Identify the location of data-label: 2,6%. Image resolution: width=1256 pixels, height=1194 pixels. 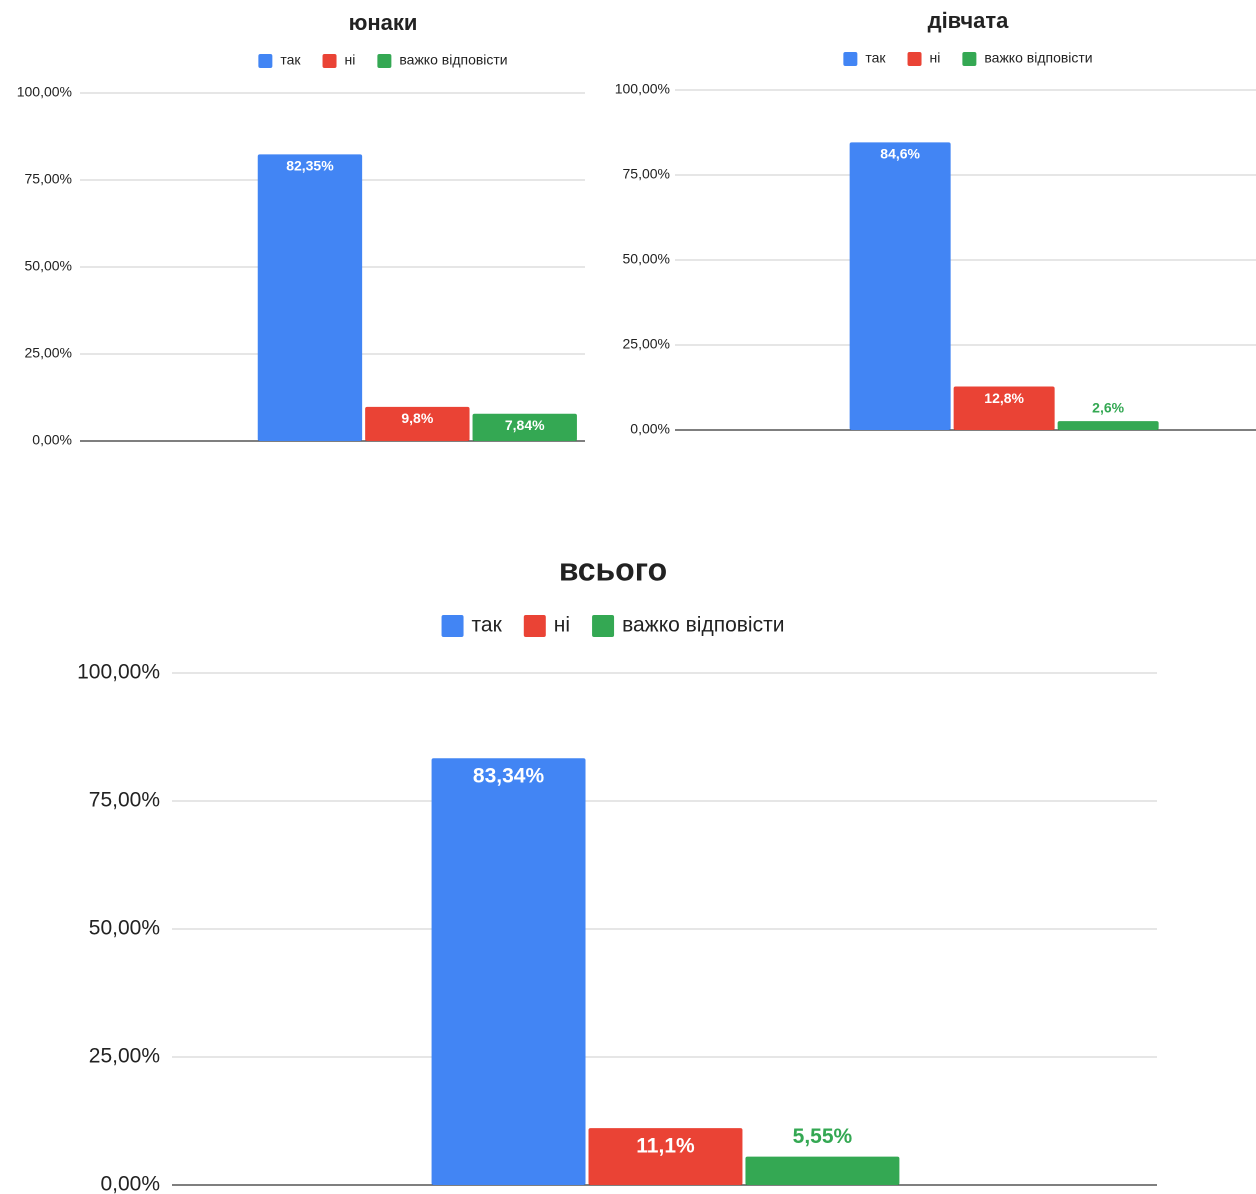
(1108, 407).